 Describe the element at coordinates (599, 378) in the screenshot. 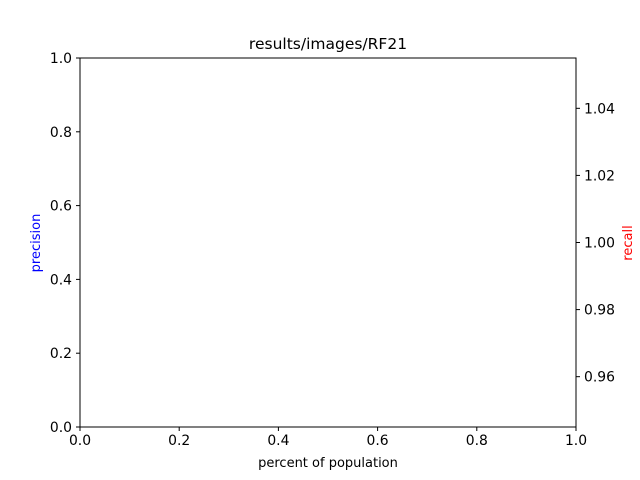

I see `y-right-tick-label: 0.96` at that location.